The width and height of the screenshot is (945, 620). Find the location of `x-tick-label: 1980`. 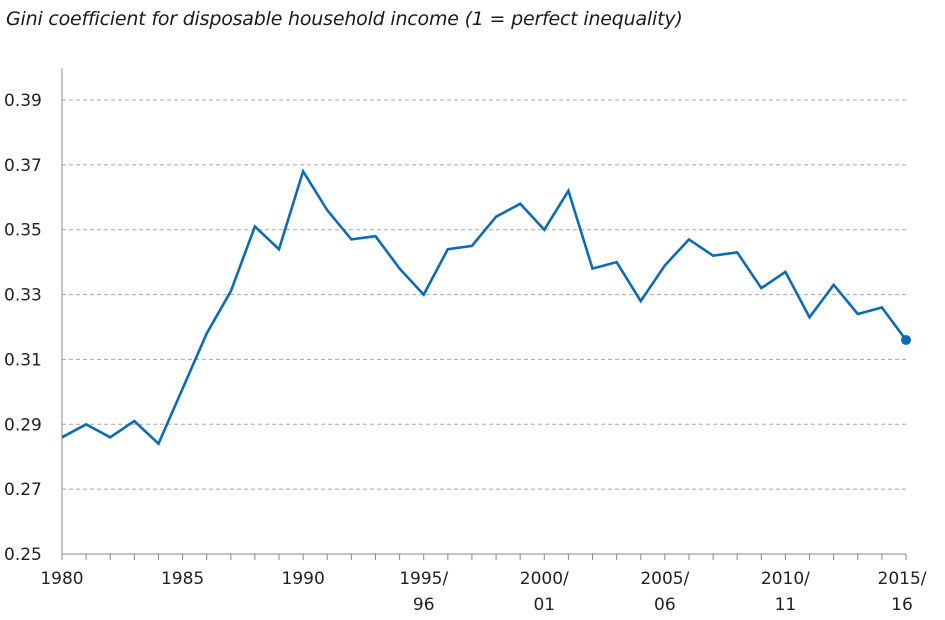

x-tick-label: 1980 is located at coordinates (61, 579).